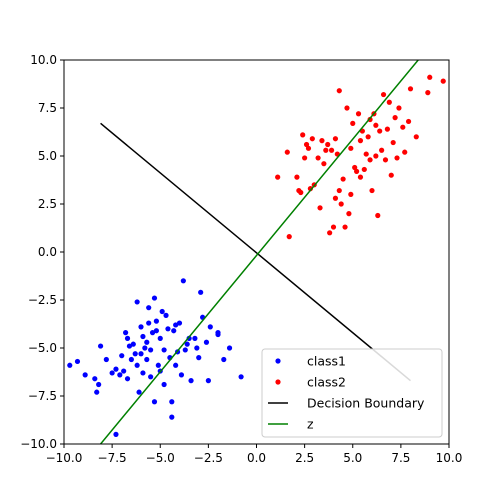 The height and width of the screenshot is (500, 500). What do you see at coordinates (112, 458) in the screenshot?
I see `x-tick-label-1: −7.5` at bounding box center [112, 458].